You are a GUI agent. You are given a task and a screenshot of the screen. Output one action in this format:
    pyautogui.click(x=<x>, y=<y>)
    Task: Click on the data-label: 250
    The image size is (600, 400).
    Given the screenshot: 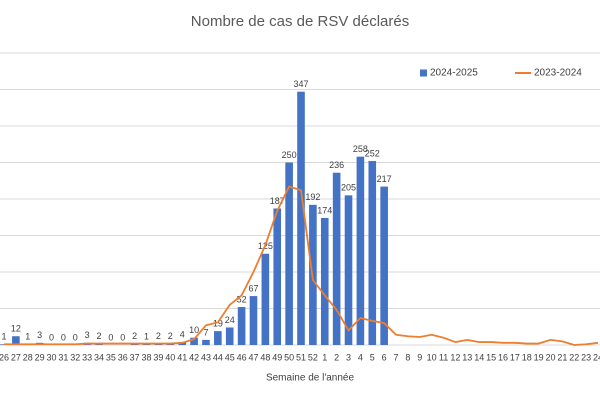 What is the action you would take?
    pyautogui.click(x=289, y=155)
    